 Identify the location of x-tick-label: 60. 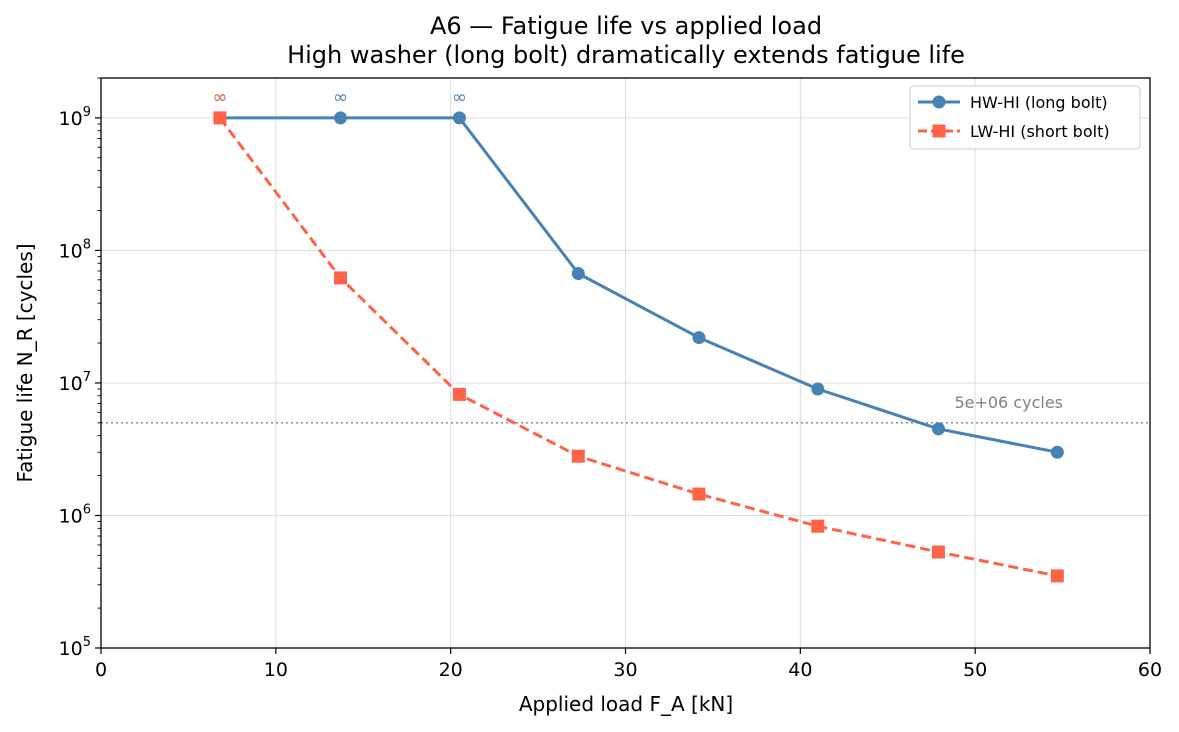
(1150, 670).